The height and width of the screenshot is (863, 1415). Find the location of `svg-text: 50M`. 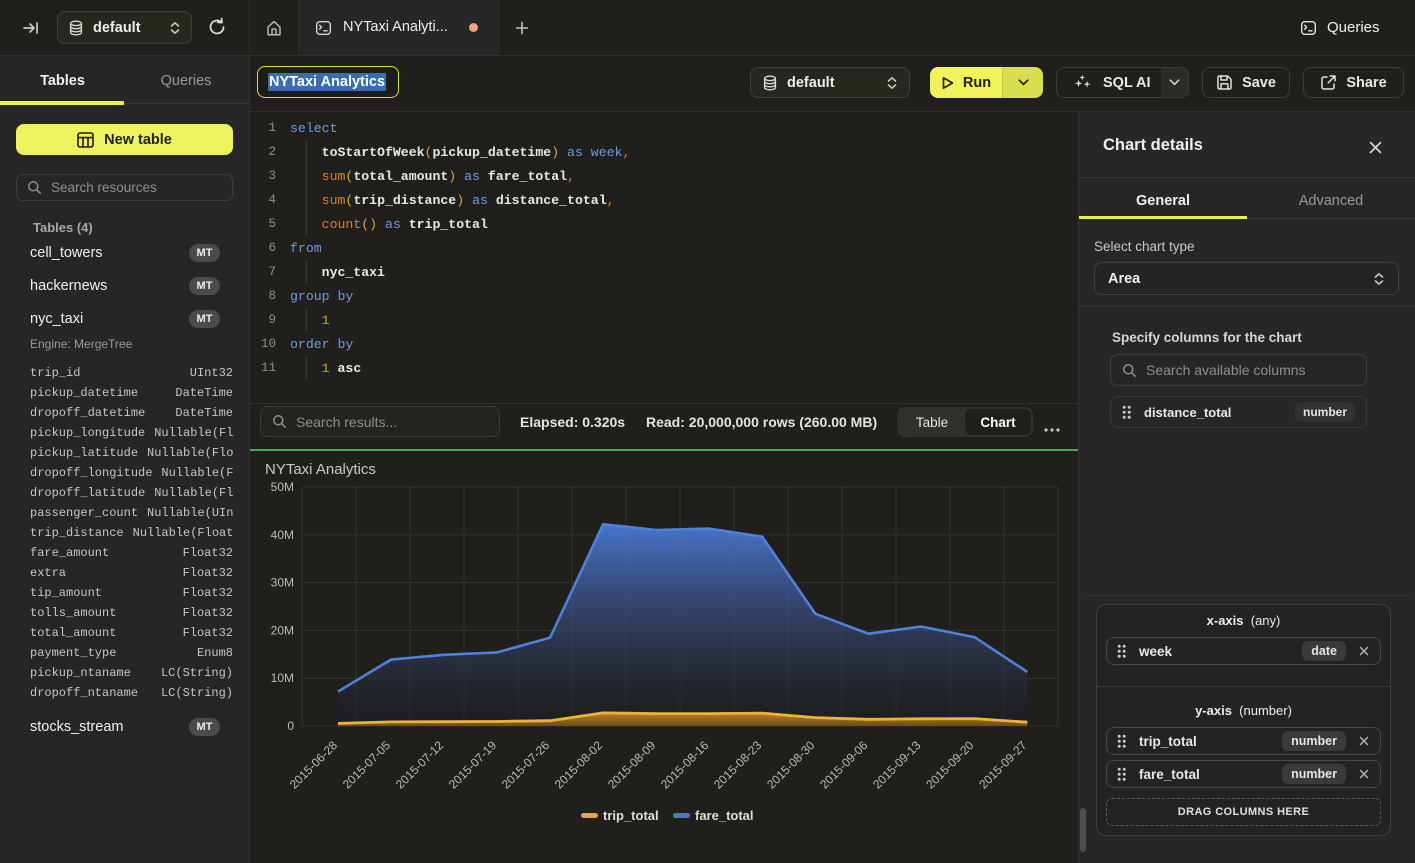

svg-text: 50M is located at coordinates (282, 487).